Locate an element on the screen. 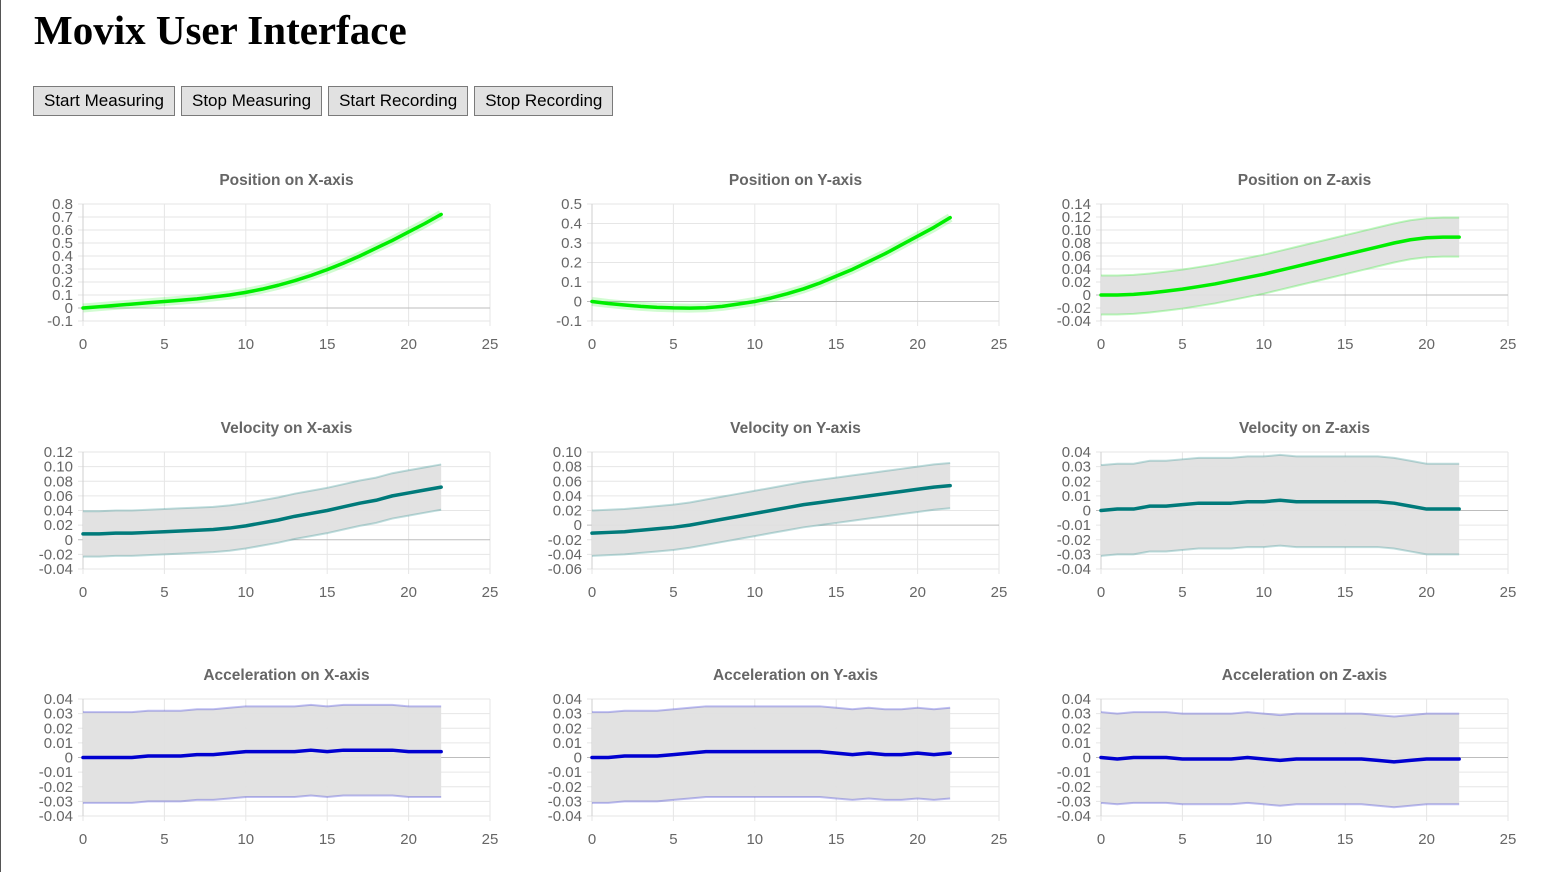  chart4-x-tick-label-3: 15 is located at coordinates (836, 592).